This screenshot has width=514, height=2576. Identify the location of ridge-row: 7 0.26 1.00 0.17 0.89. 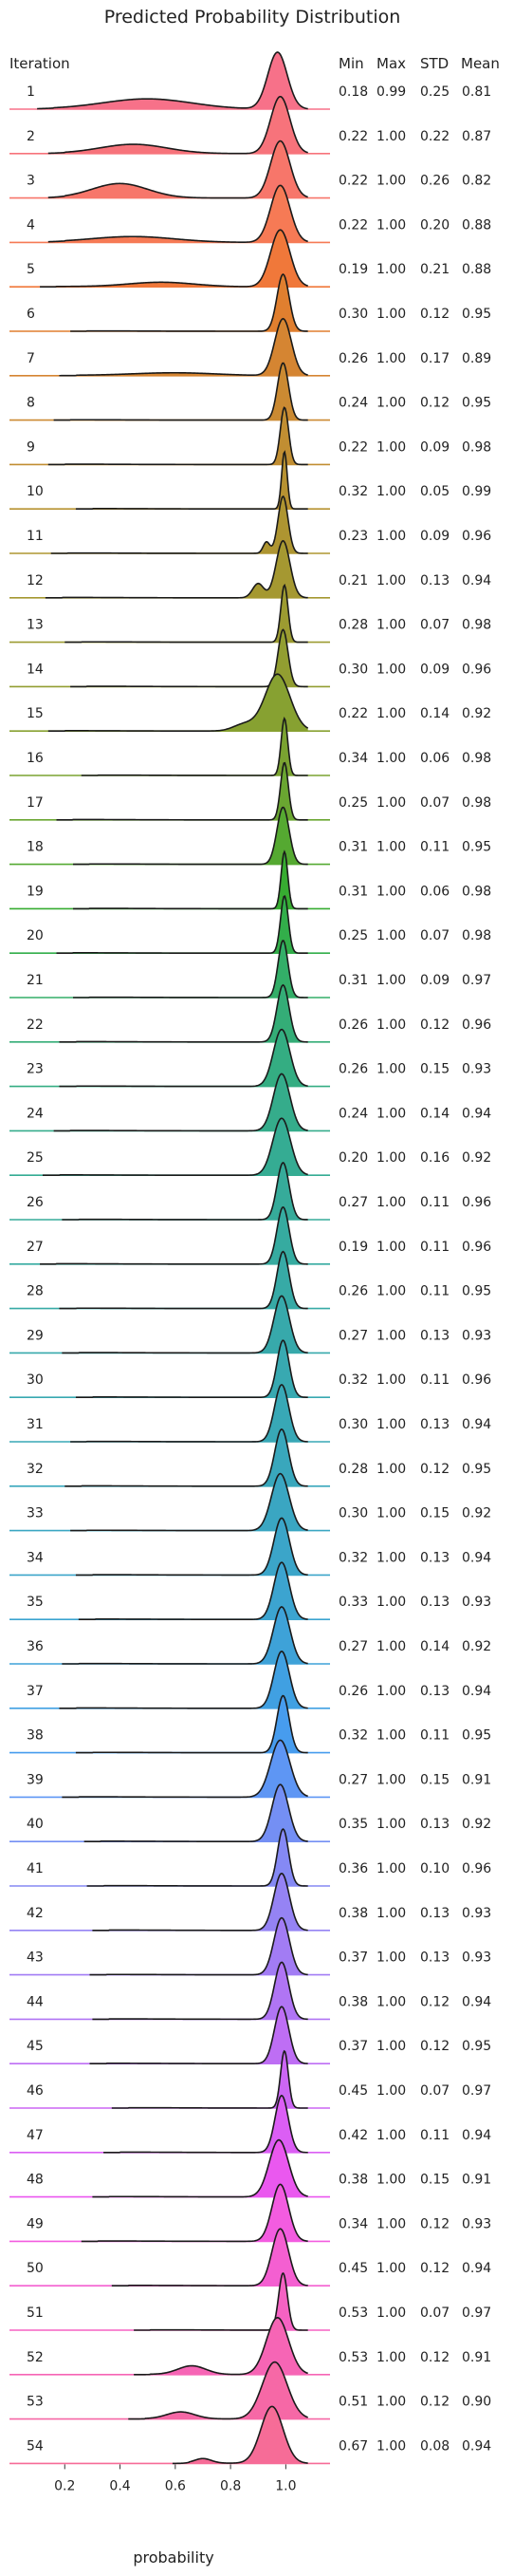
(250, 347).